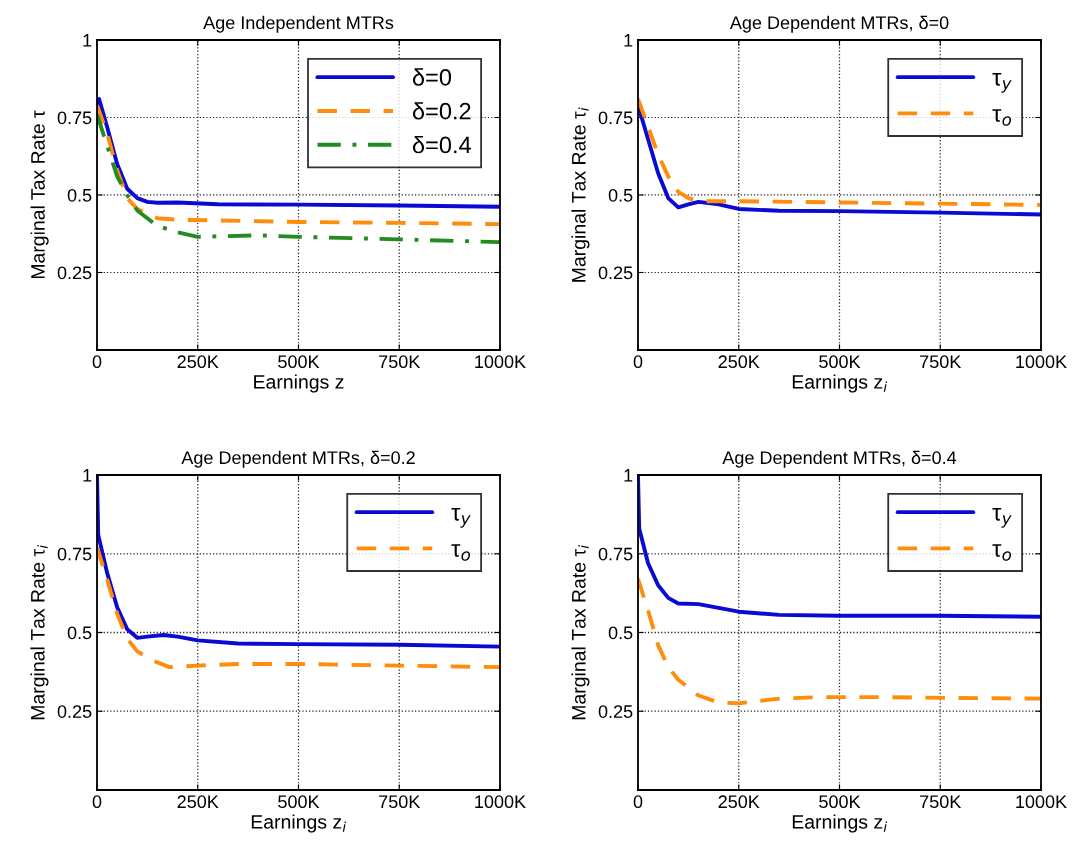  What do you see at coordinates (839, 459) in the screenshot?
I see `chart-title: Age Dependent MTRs, δ=0.4` at bounding box center [839, 459].